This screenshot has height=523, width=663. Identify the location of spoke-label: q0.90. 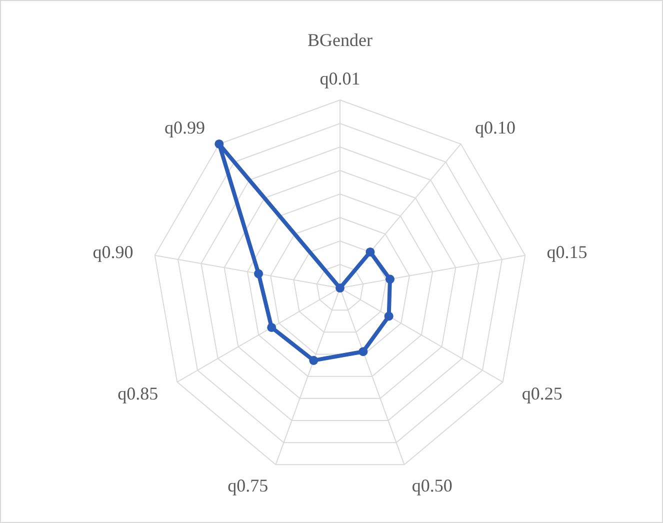
(113, 252).